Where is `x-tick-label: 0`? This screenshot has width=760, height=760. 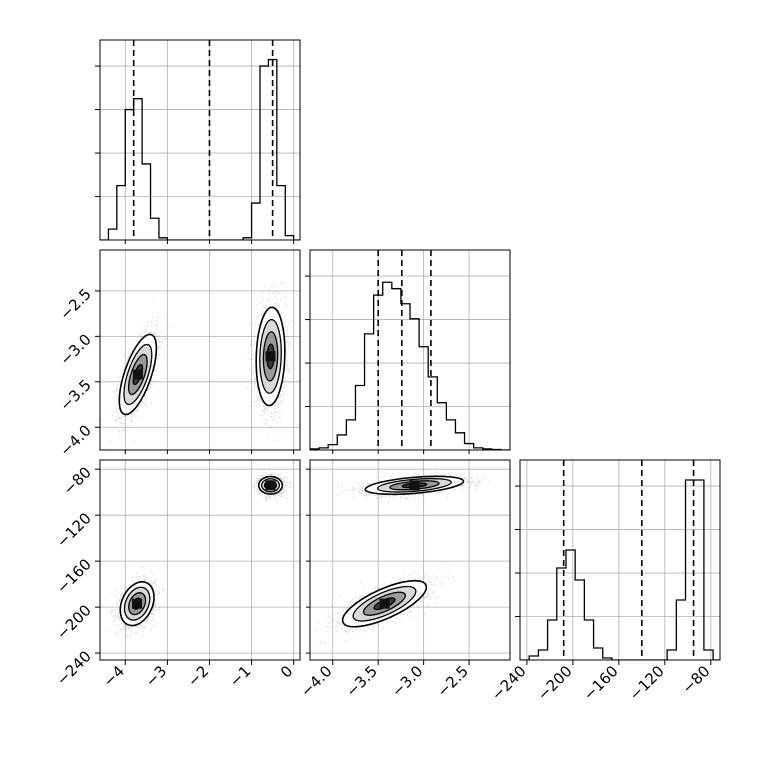 x-tick-label: 0 is located at coordinates (286, 671).